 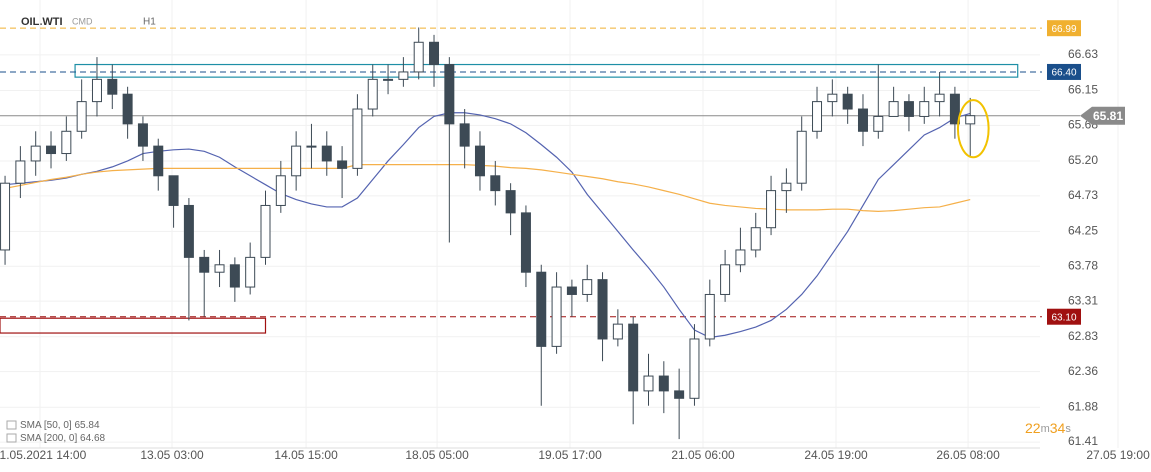 I want to click on y-tick-label: 62.36, so click(x=1083, y=371).